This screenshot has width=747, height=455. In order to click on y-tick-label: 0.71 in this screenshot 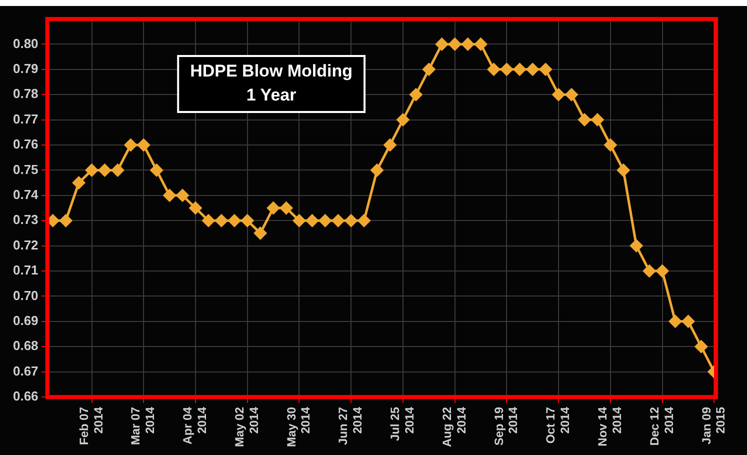, I will do `click(25, 270)`.